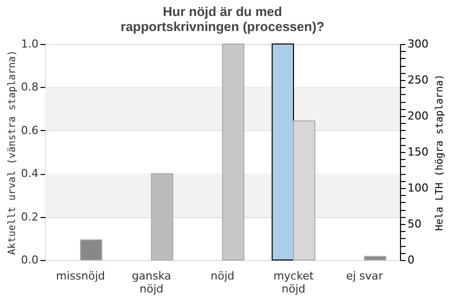 Image resolution: width=450 pixels, height=300 pixels. Describe the element at coordinates (365, 276) in the screenshot. I see `x-tick-label: ej svar` at that location.